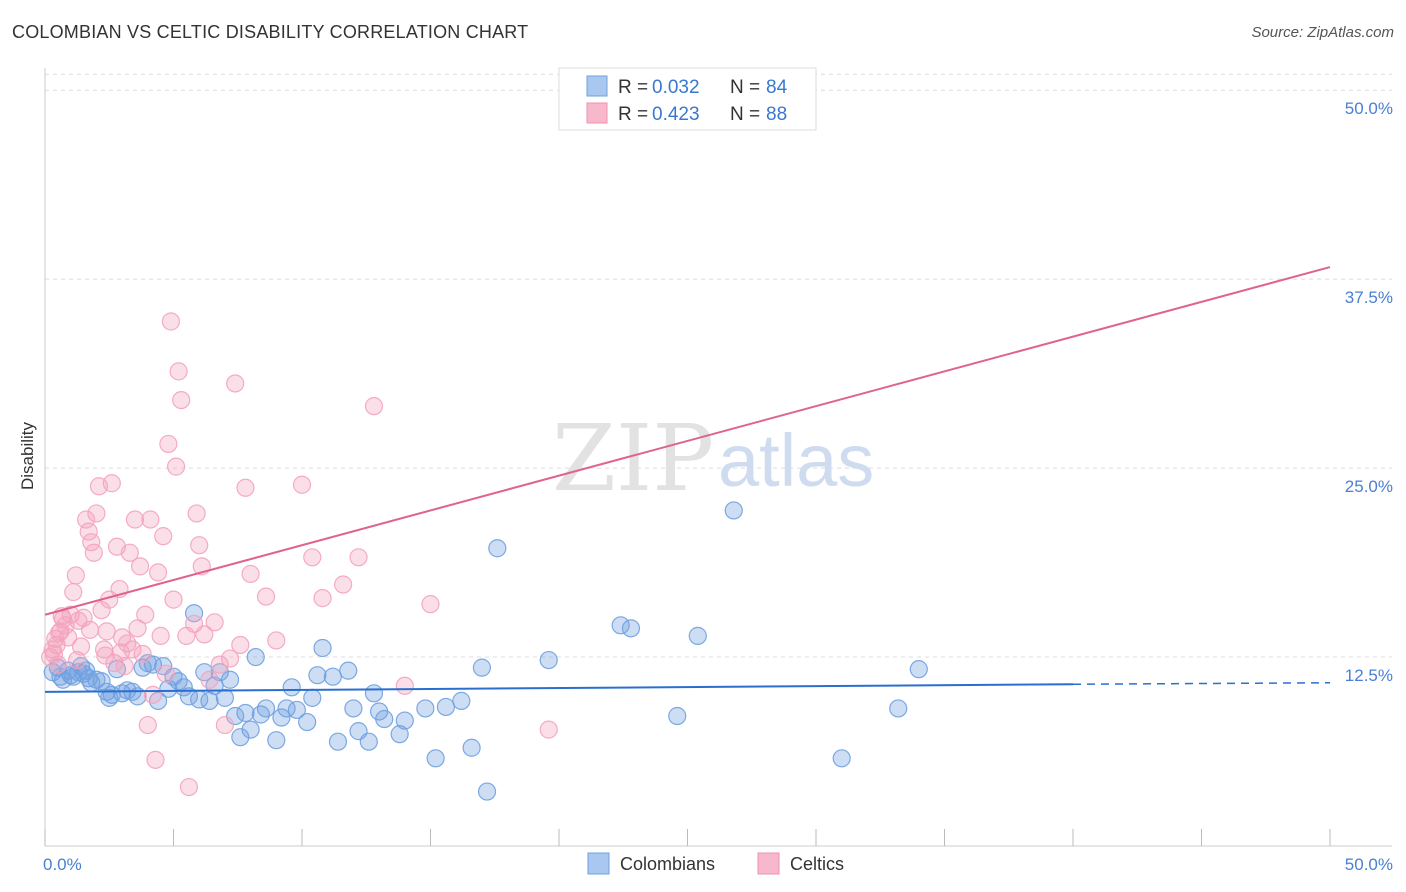 The height and width of the screenshot is (892, 1406). Describe the element at coordinates (62, 864) in the screenshot. I see `x-tick-label: 0.0%` at that location.